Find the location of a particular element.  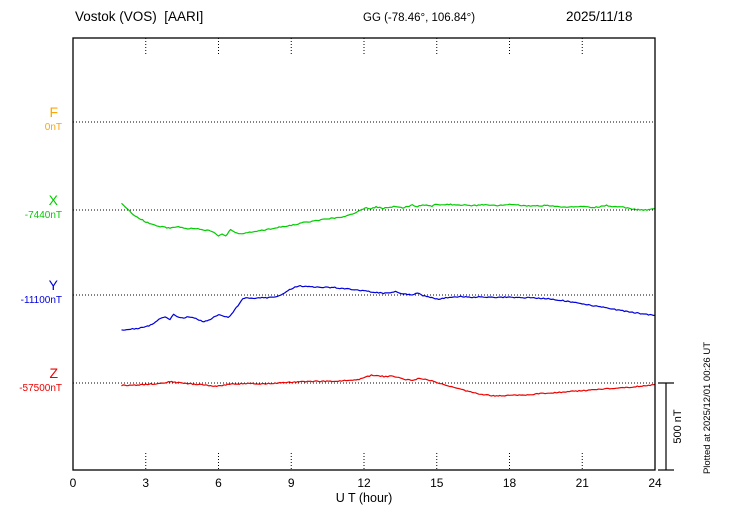

component-name: Z is located at coordinates (53, 373).